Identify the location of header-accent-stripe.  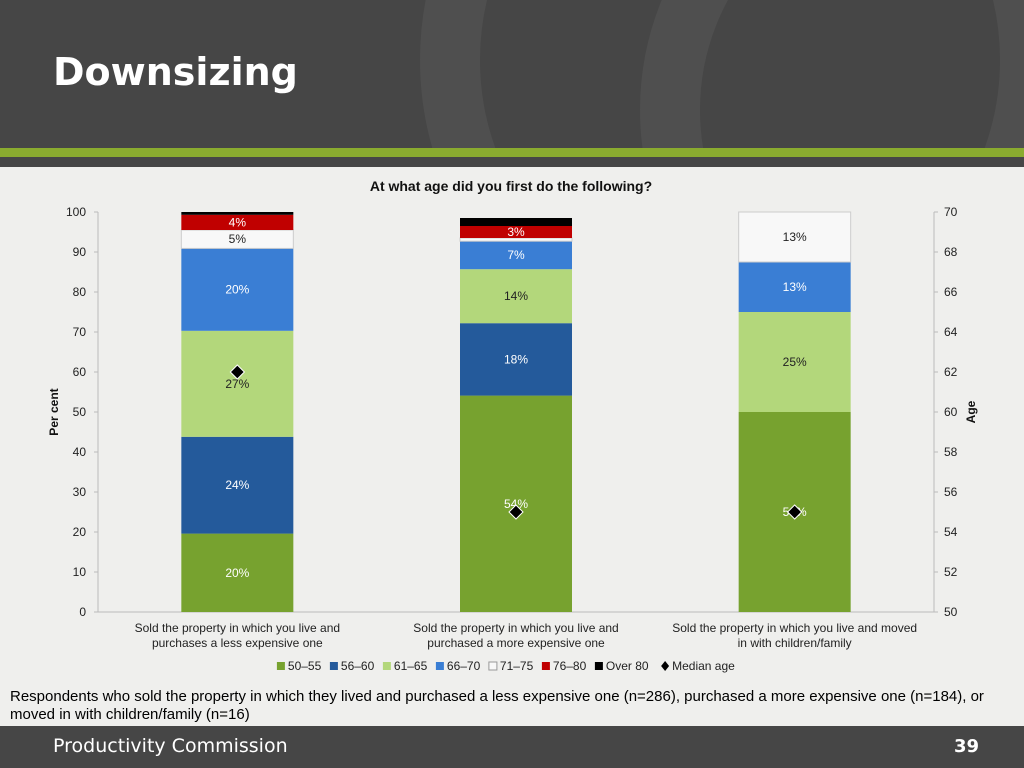
(512, 152).